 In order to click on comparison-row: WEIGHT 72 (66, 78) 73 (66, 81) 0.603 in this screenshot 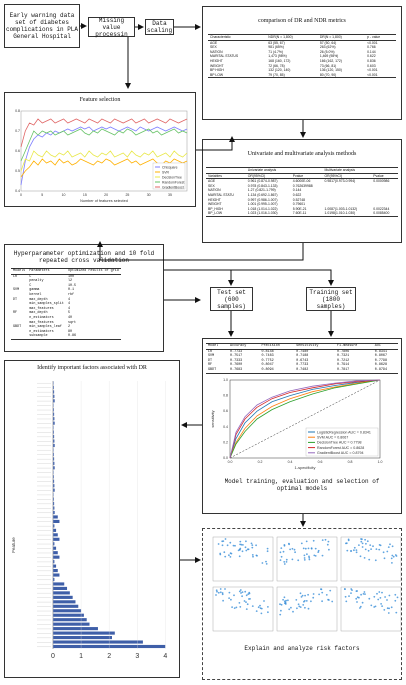, I will do `click(302, 66)`.